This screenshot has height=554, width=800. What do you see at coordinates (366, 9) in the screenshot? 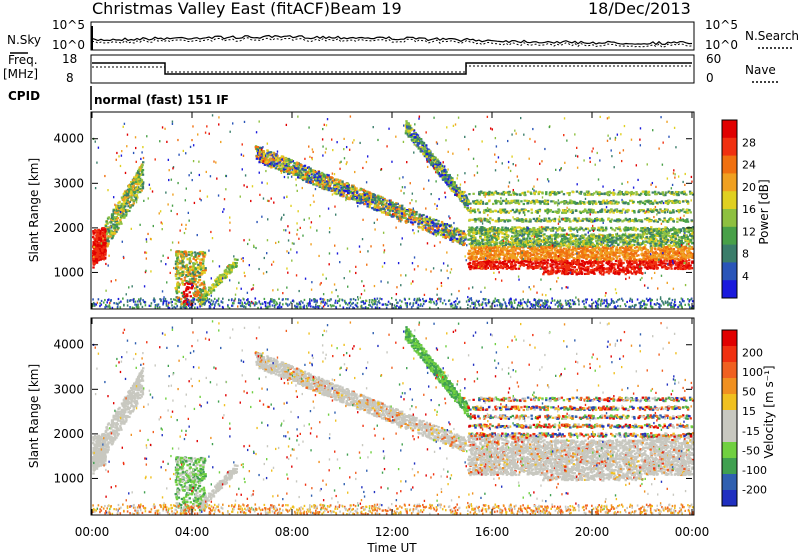
I see `beam-label: Beam 19` at bounding box center [366, 9].